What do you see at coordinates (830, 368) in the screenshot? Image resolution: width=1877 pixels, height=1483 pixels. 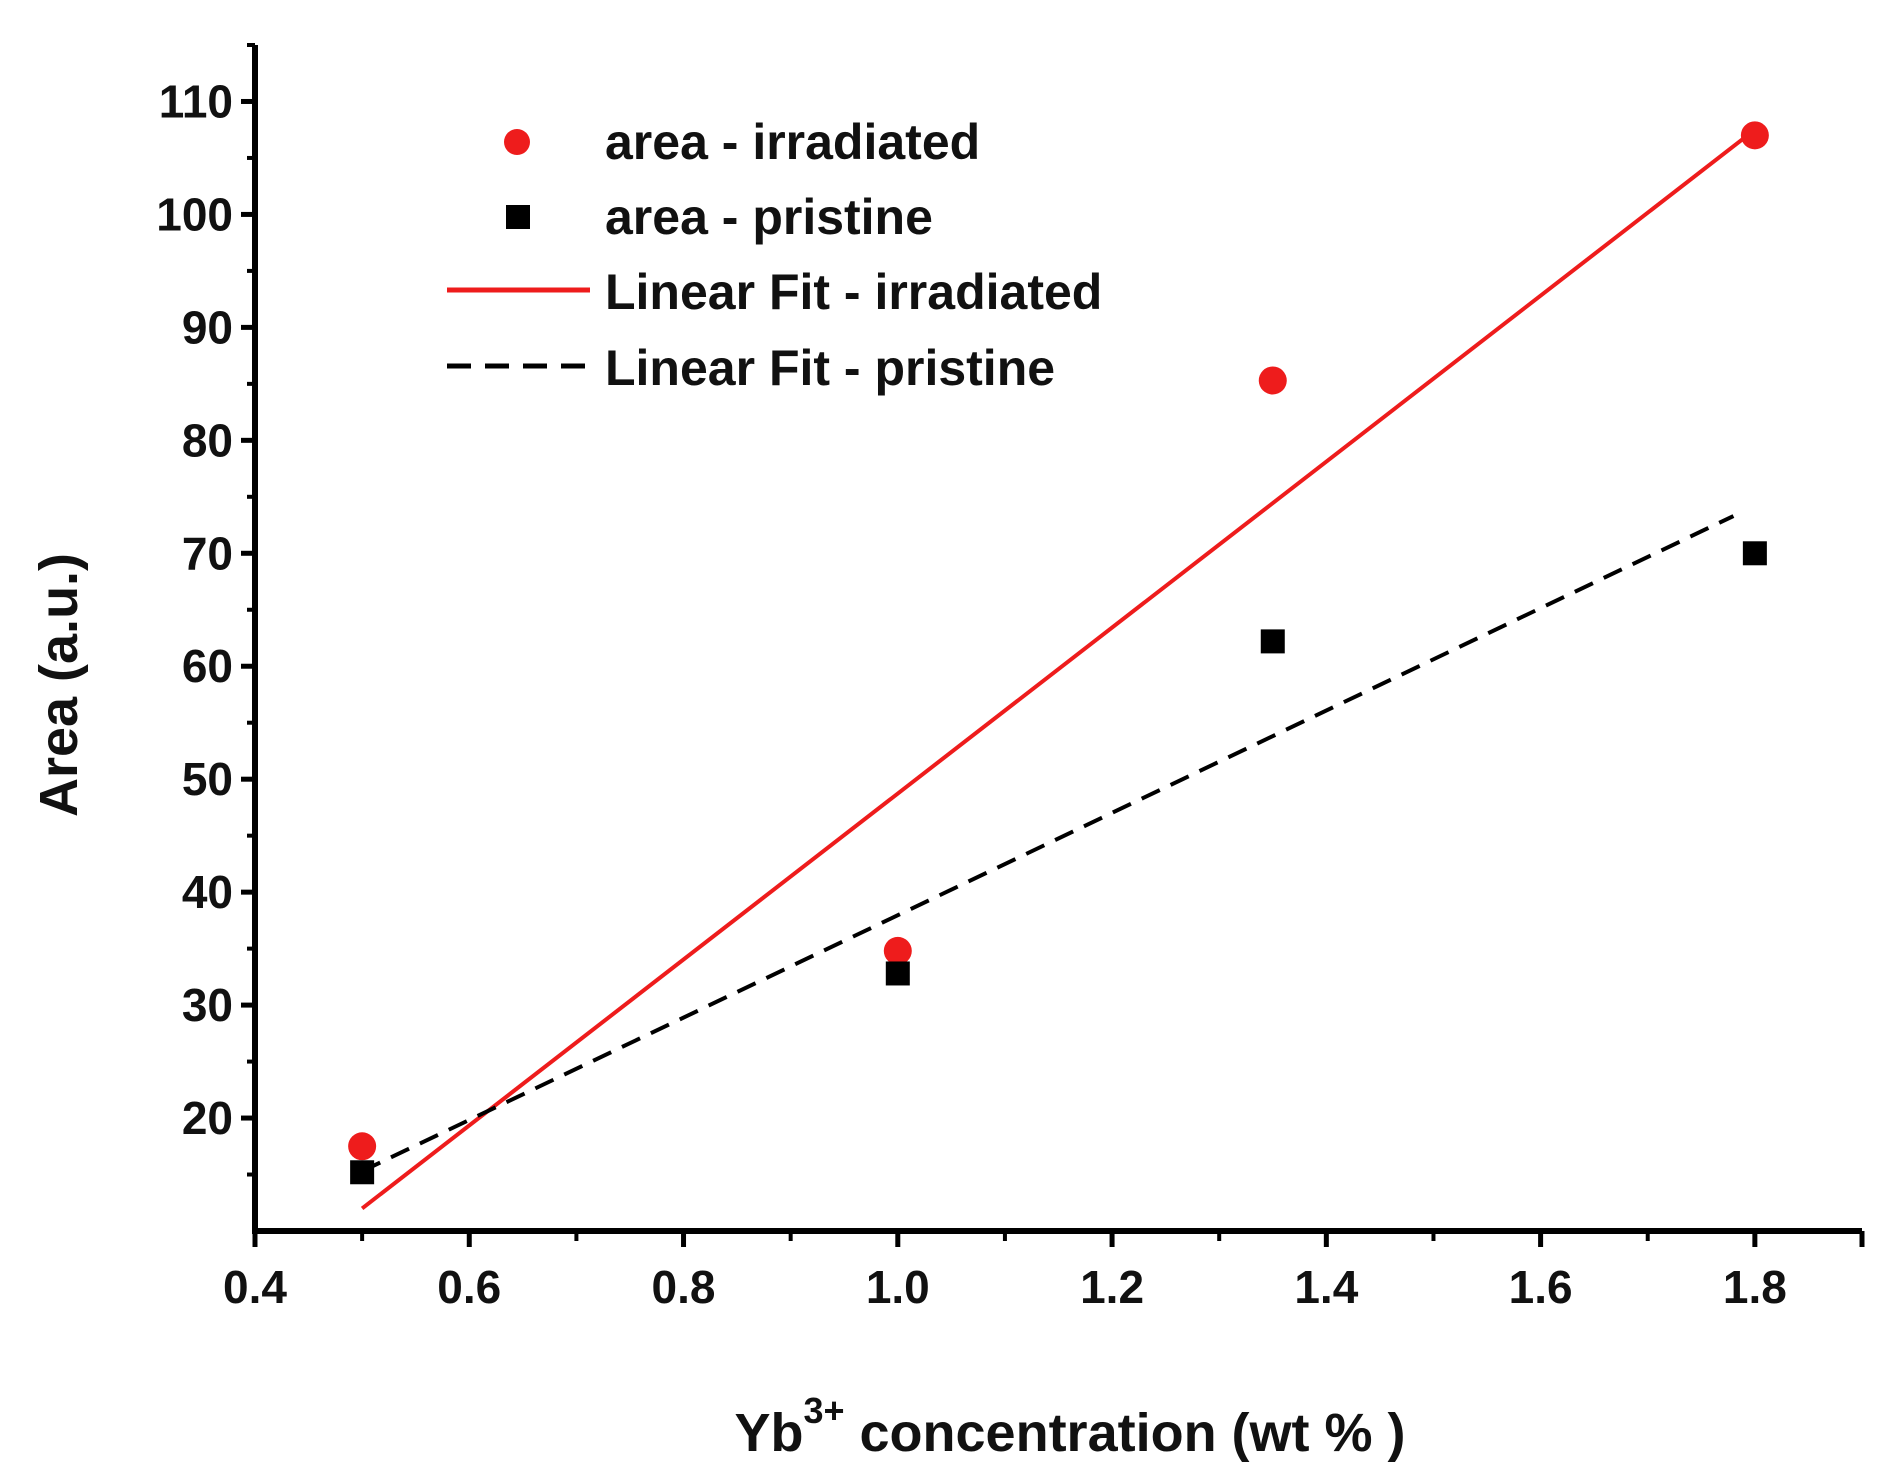 I see `legend-label-fit-pristine: Linear Fit - pristine` at bounding box center [830, 368].